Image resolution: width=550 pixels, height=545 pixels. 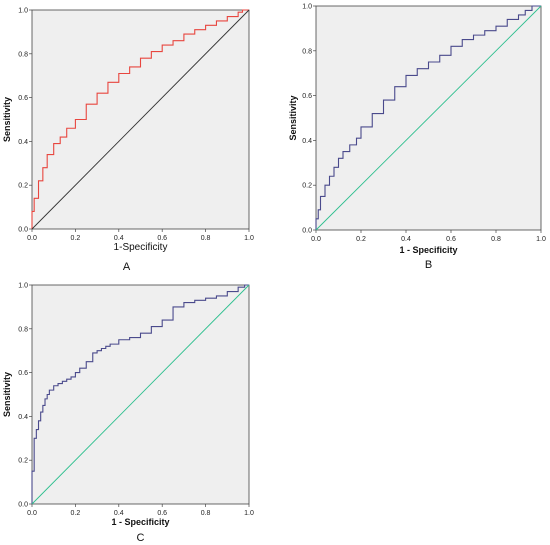 I want to click on panel-label: C, so click(x=141, y=538).